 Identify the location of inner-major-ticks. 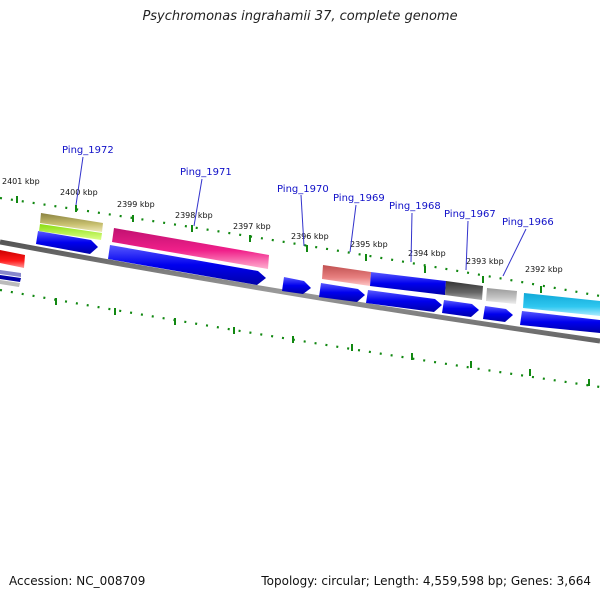
(322, 342).